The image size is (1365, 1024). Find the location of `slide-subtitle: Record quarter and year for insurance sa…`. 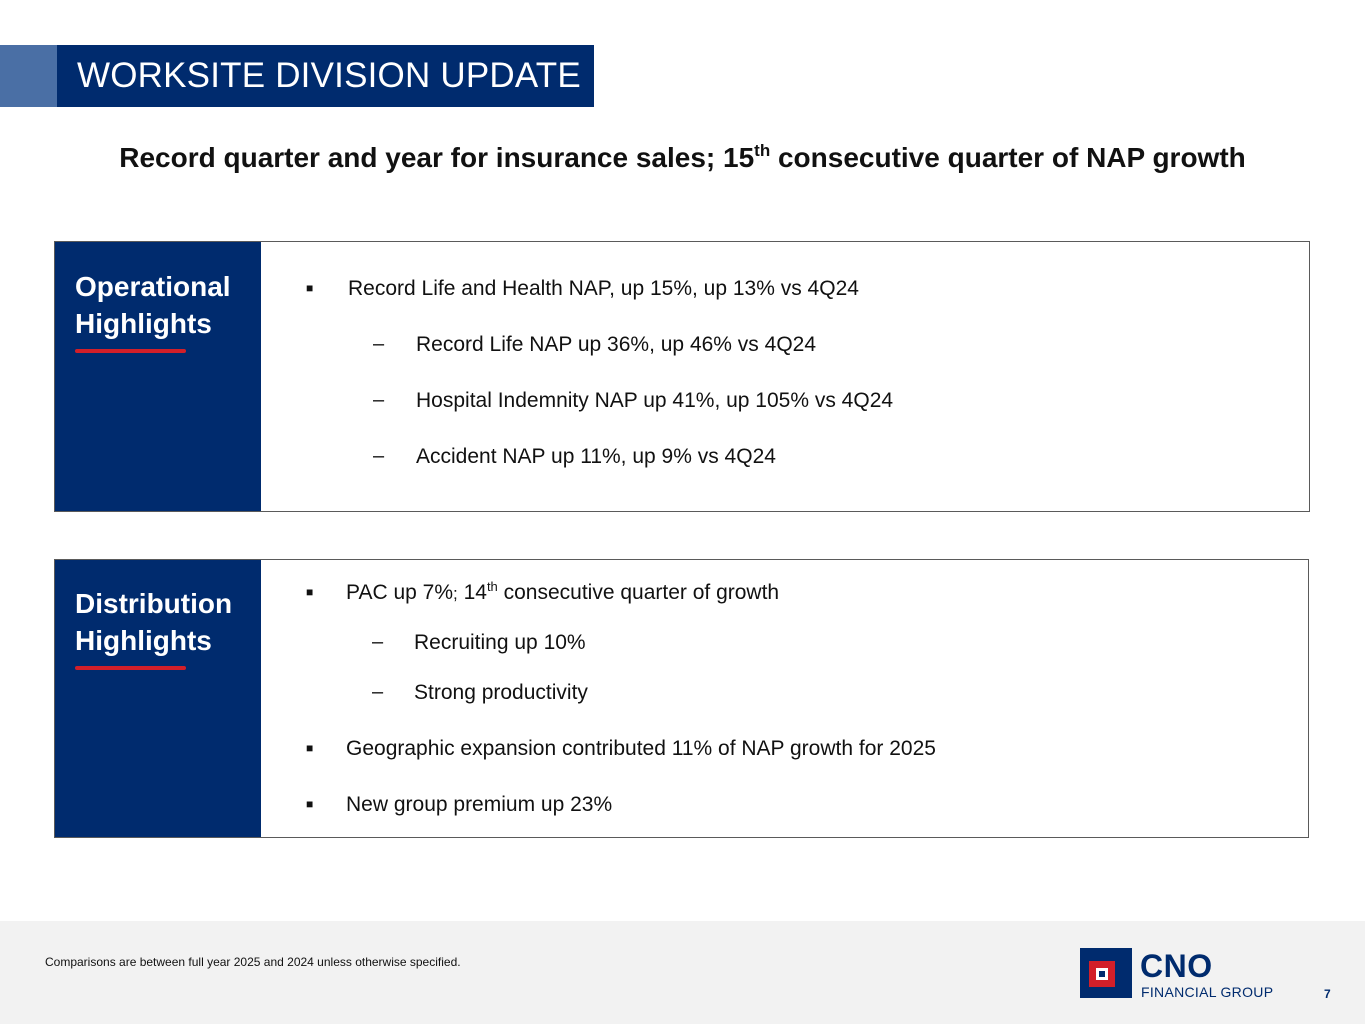

slide-subtitle: Record quarter and year for insurance sa… is located at coordinates (682, 158).